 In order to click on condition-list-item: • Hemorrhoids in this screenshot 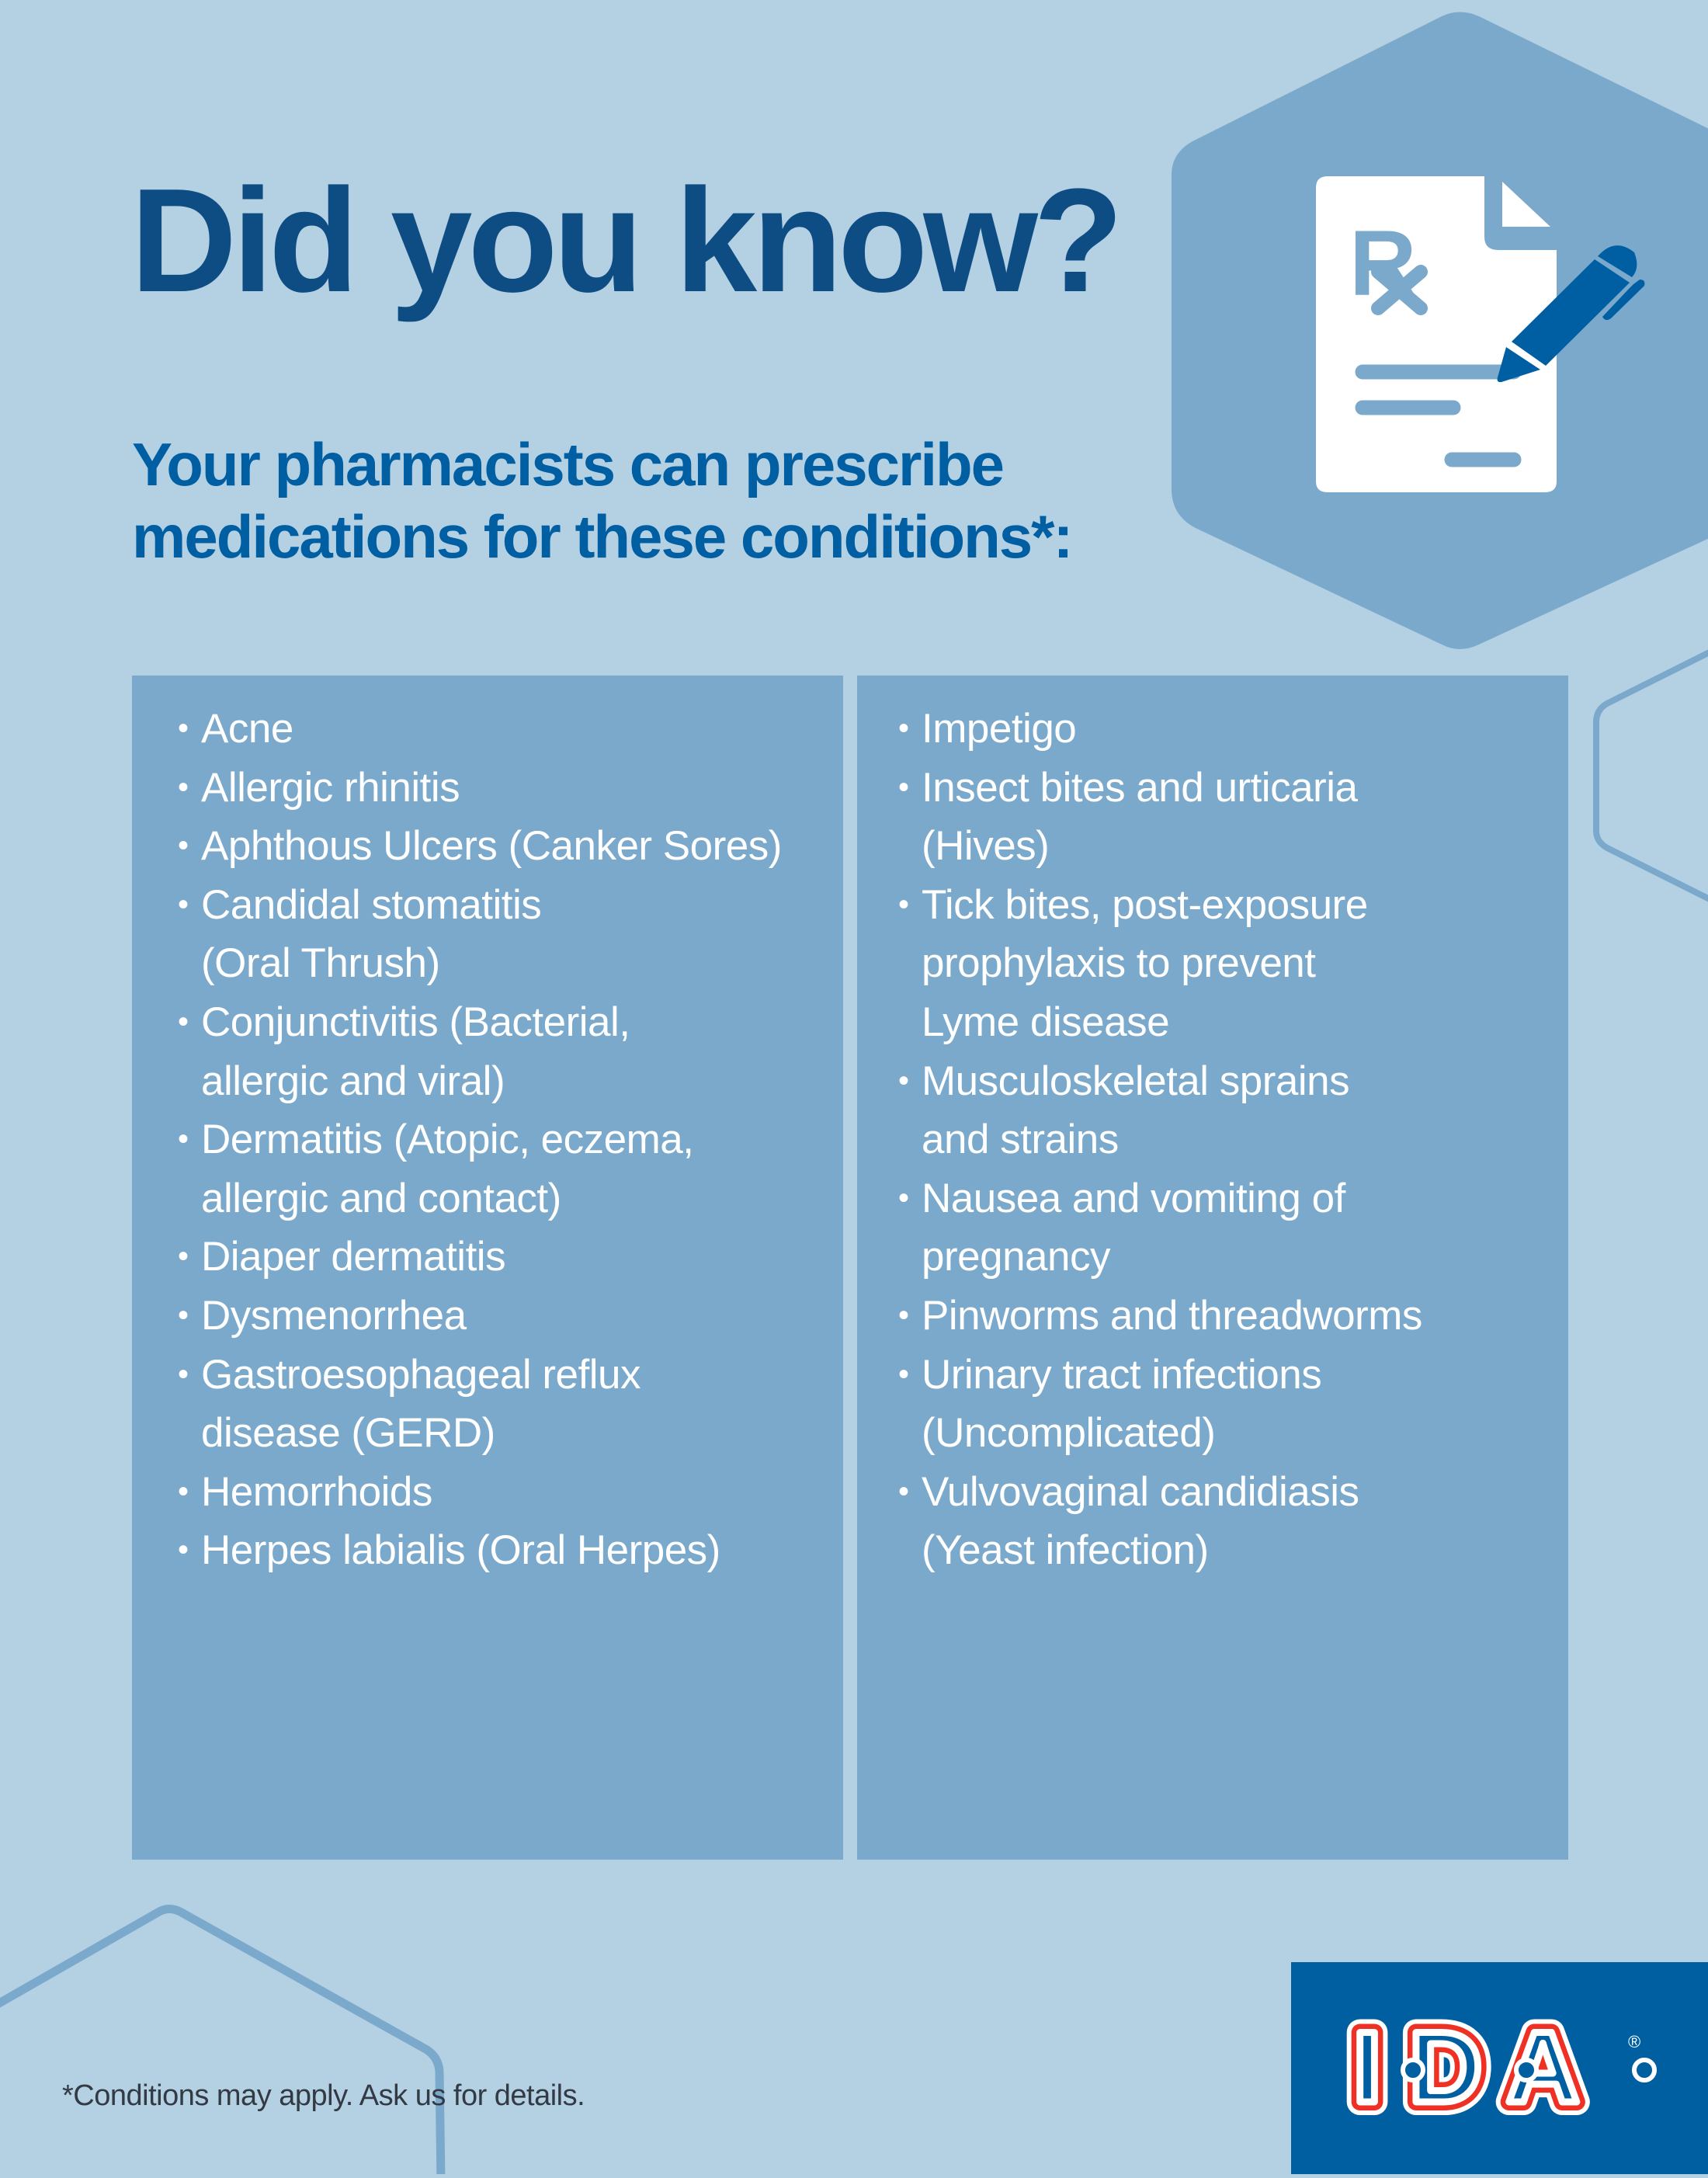, I will do `click(510, 1492)`.